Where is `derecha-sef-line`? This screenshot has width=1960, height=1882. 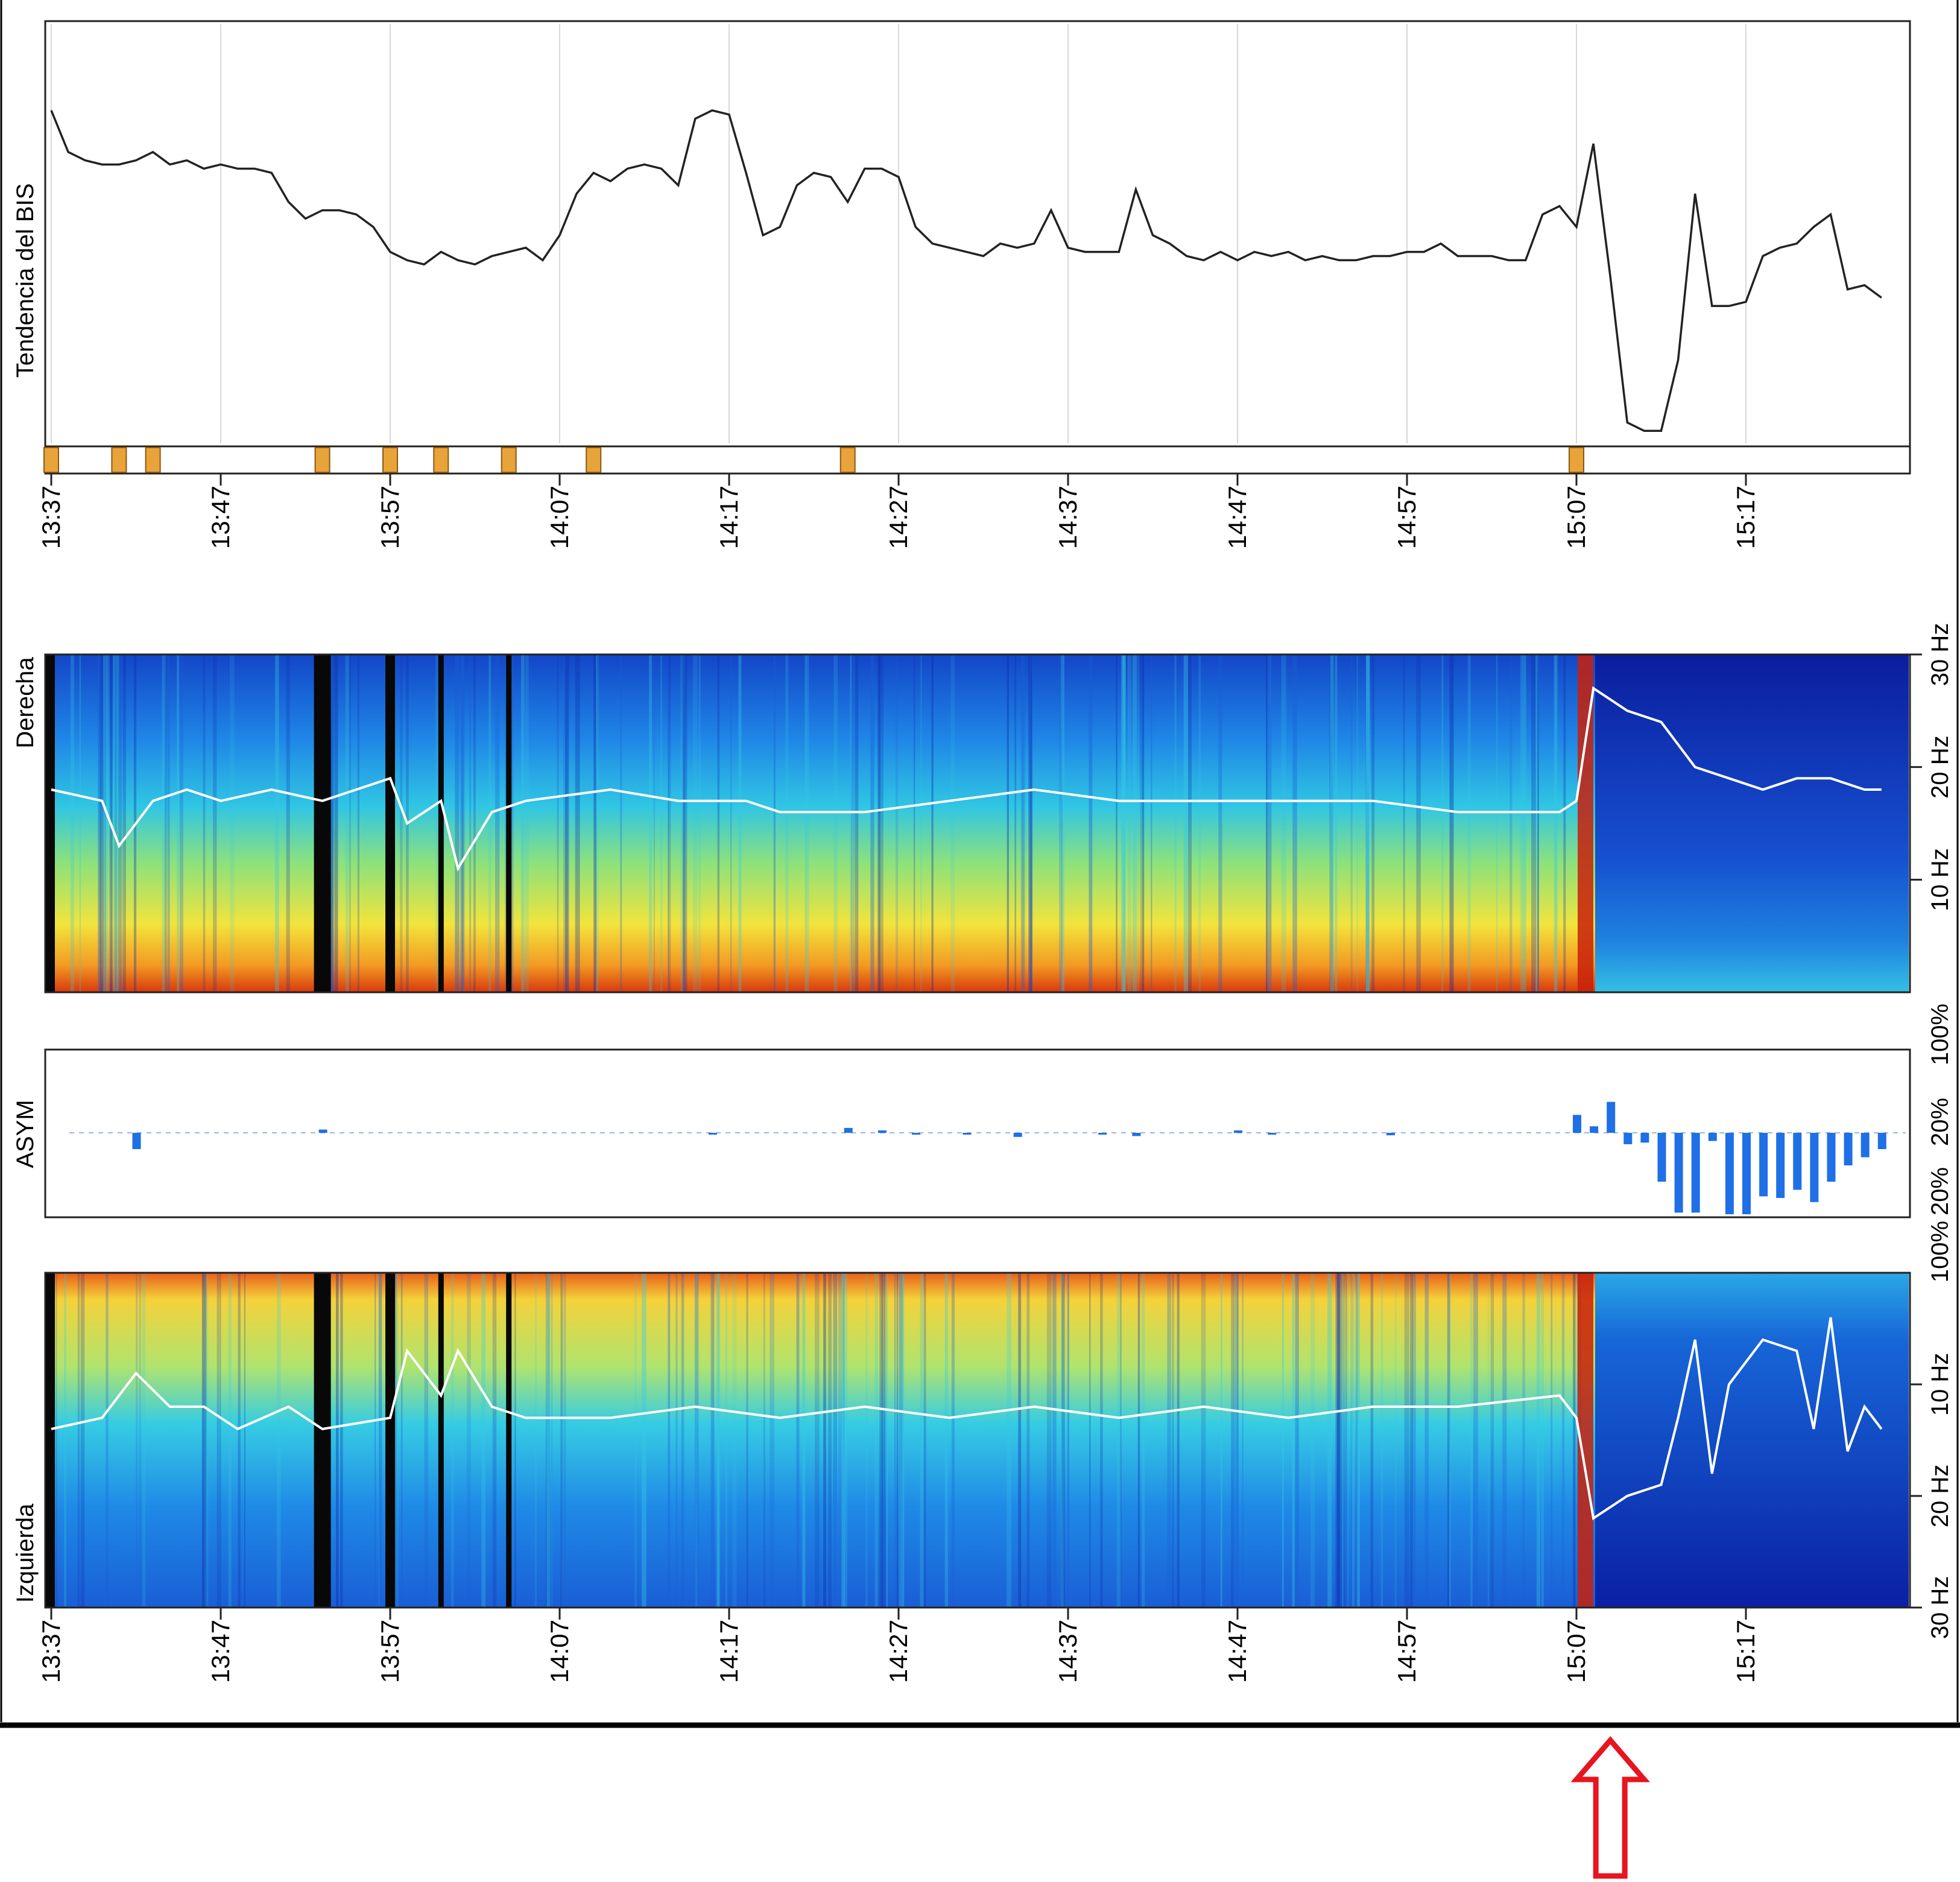
derecha-sef-line is located at coordinates (966, 779).